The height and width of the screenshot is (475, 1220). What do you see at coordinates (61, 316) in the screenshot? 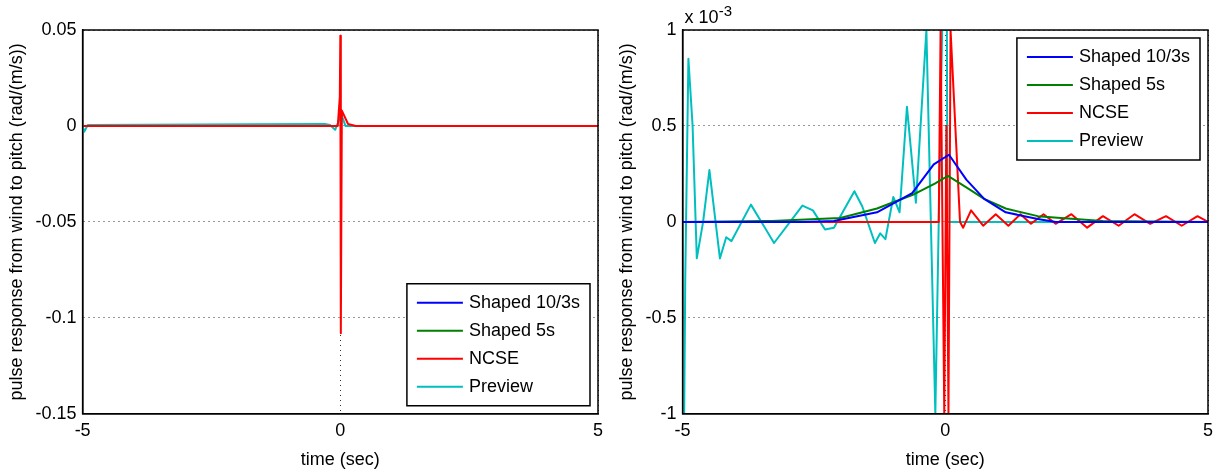
I see `y-tick-label: -0.1` at bounding box center [61, 316].